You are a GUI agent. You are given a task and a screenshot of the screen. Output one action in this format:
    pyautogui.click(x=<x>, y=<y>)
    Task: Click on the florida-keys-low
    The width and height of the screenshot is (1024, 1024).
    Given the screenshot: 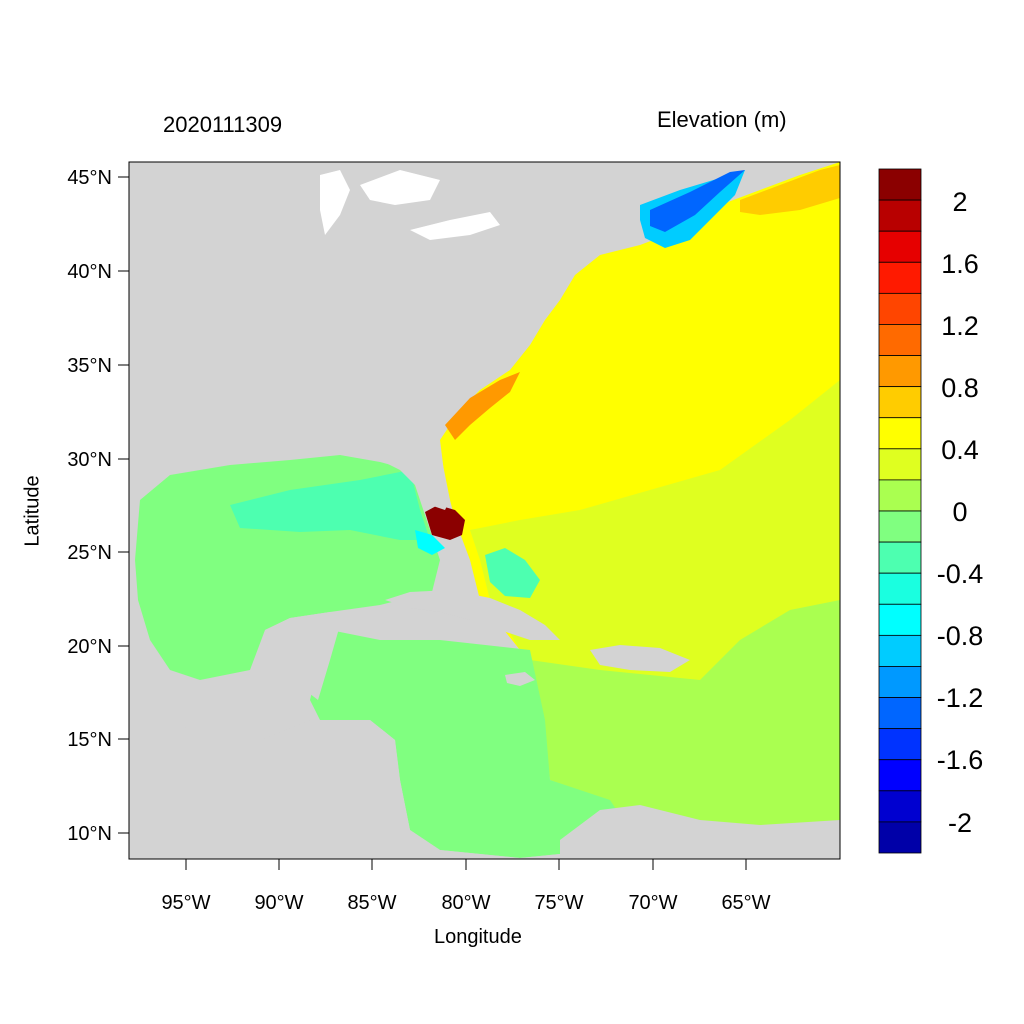 What is the action you would take?
    pyautogui.click(x=430, y=542)
    